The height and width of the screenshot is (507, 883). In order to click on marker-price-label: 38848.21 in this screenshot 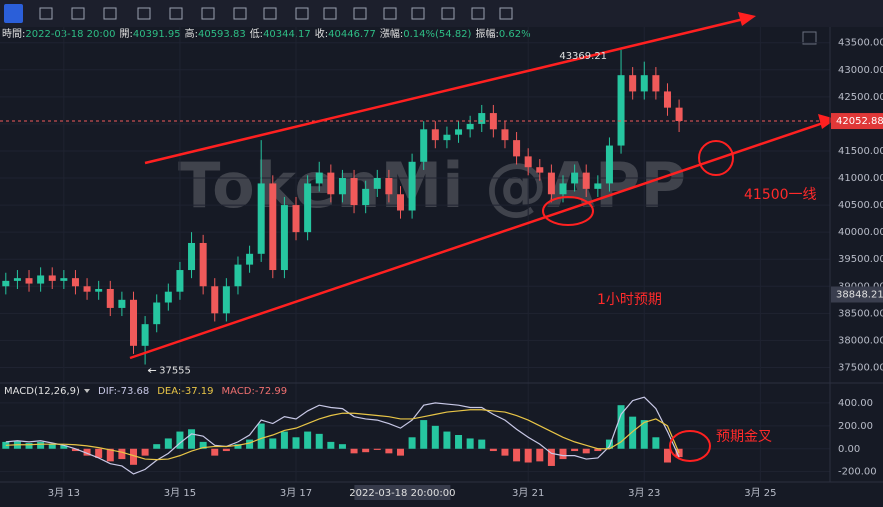, I will do `click(859, 294)`.